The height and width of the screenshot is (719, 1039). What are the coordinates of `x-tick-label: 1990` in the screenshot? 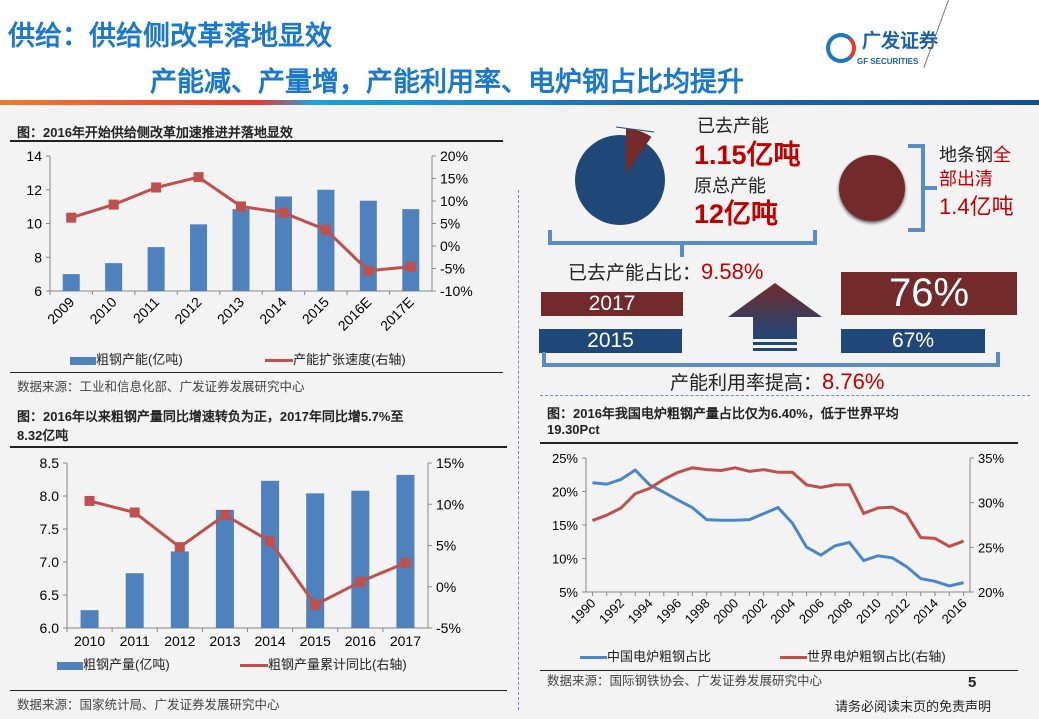 It's located at (582, 611).